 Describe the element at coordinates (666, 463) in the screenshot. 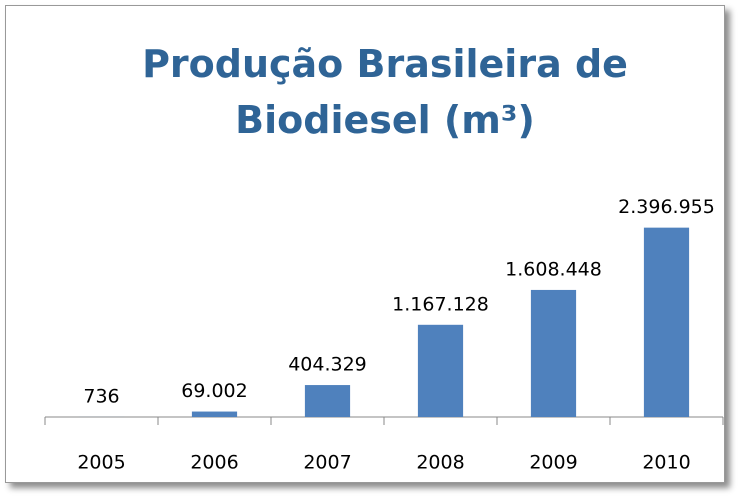

I see `x-tick-label: 2010` at that location.